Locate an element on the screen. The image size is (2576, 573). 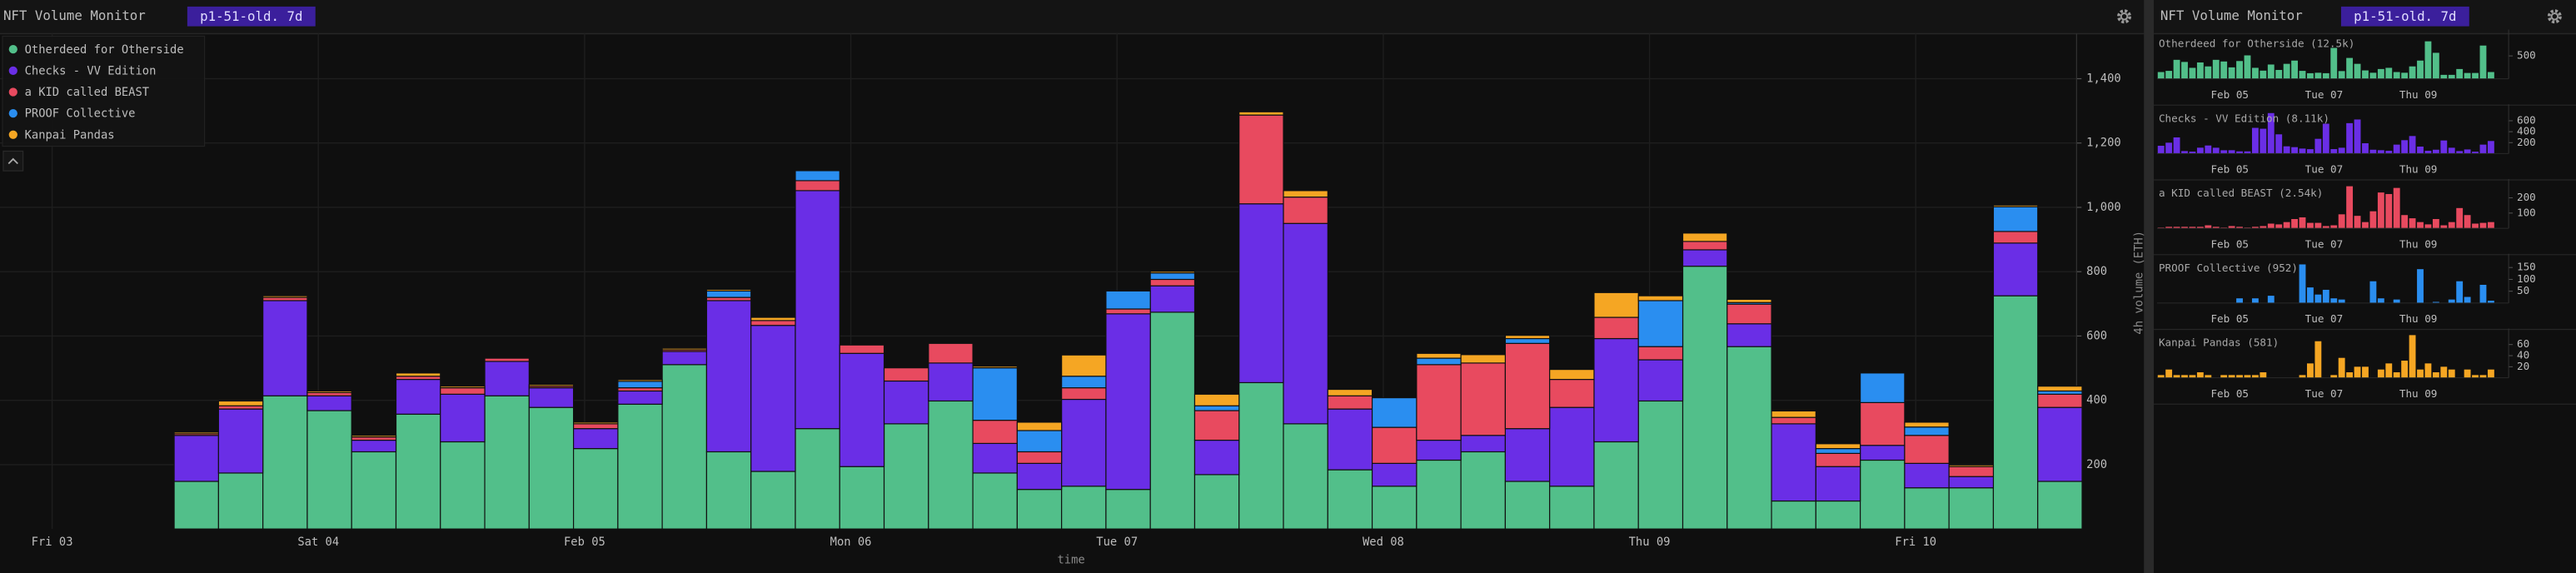
y-axis-label: 4h volume (ETH) is located at coordinates (2138, 283).